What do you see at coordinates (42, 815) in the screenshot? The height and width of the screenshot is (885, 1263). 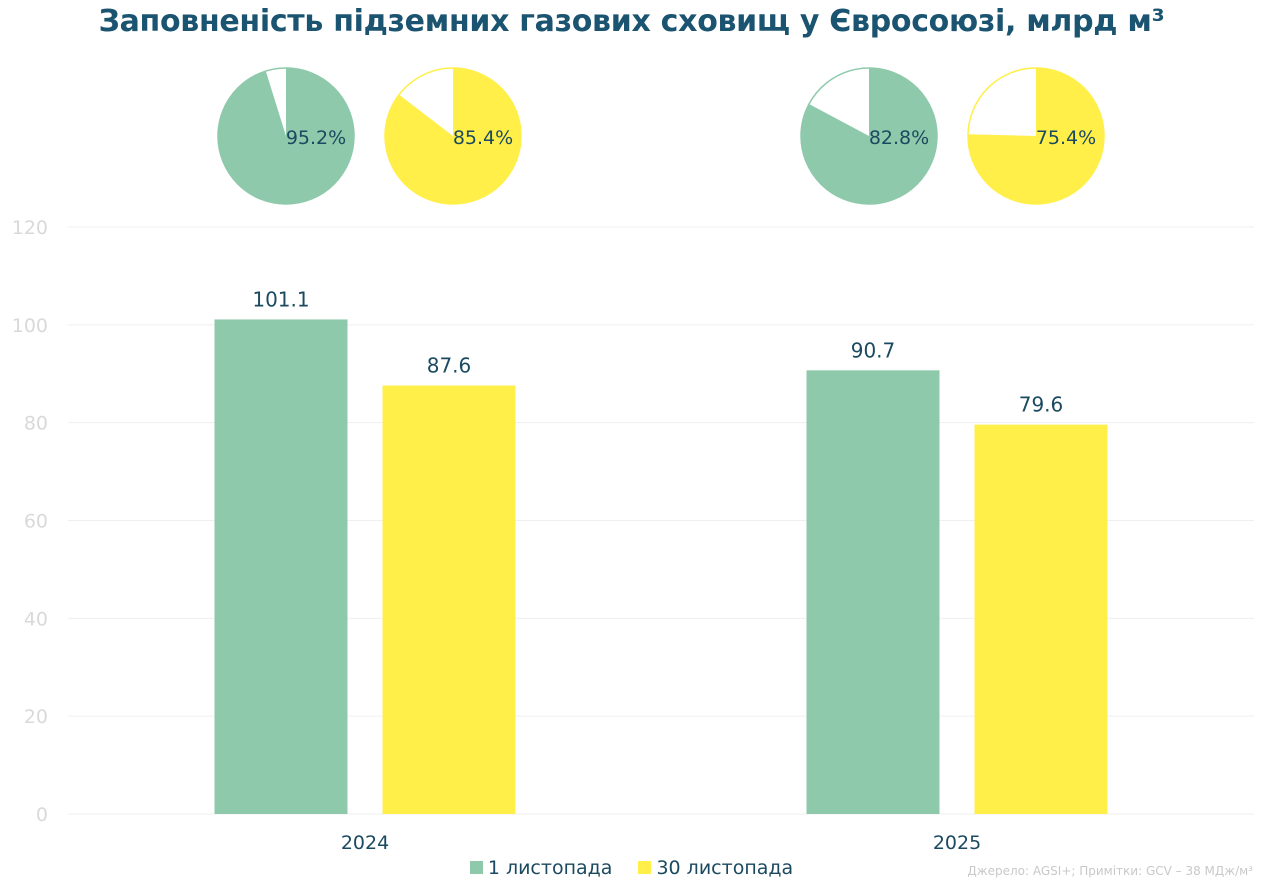 I see `y-tick-label-0: 0` at bounding box center [42, 815].